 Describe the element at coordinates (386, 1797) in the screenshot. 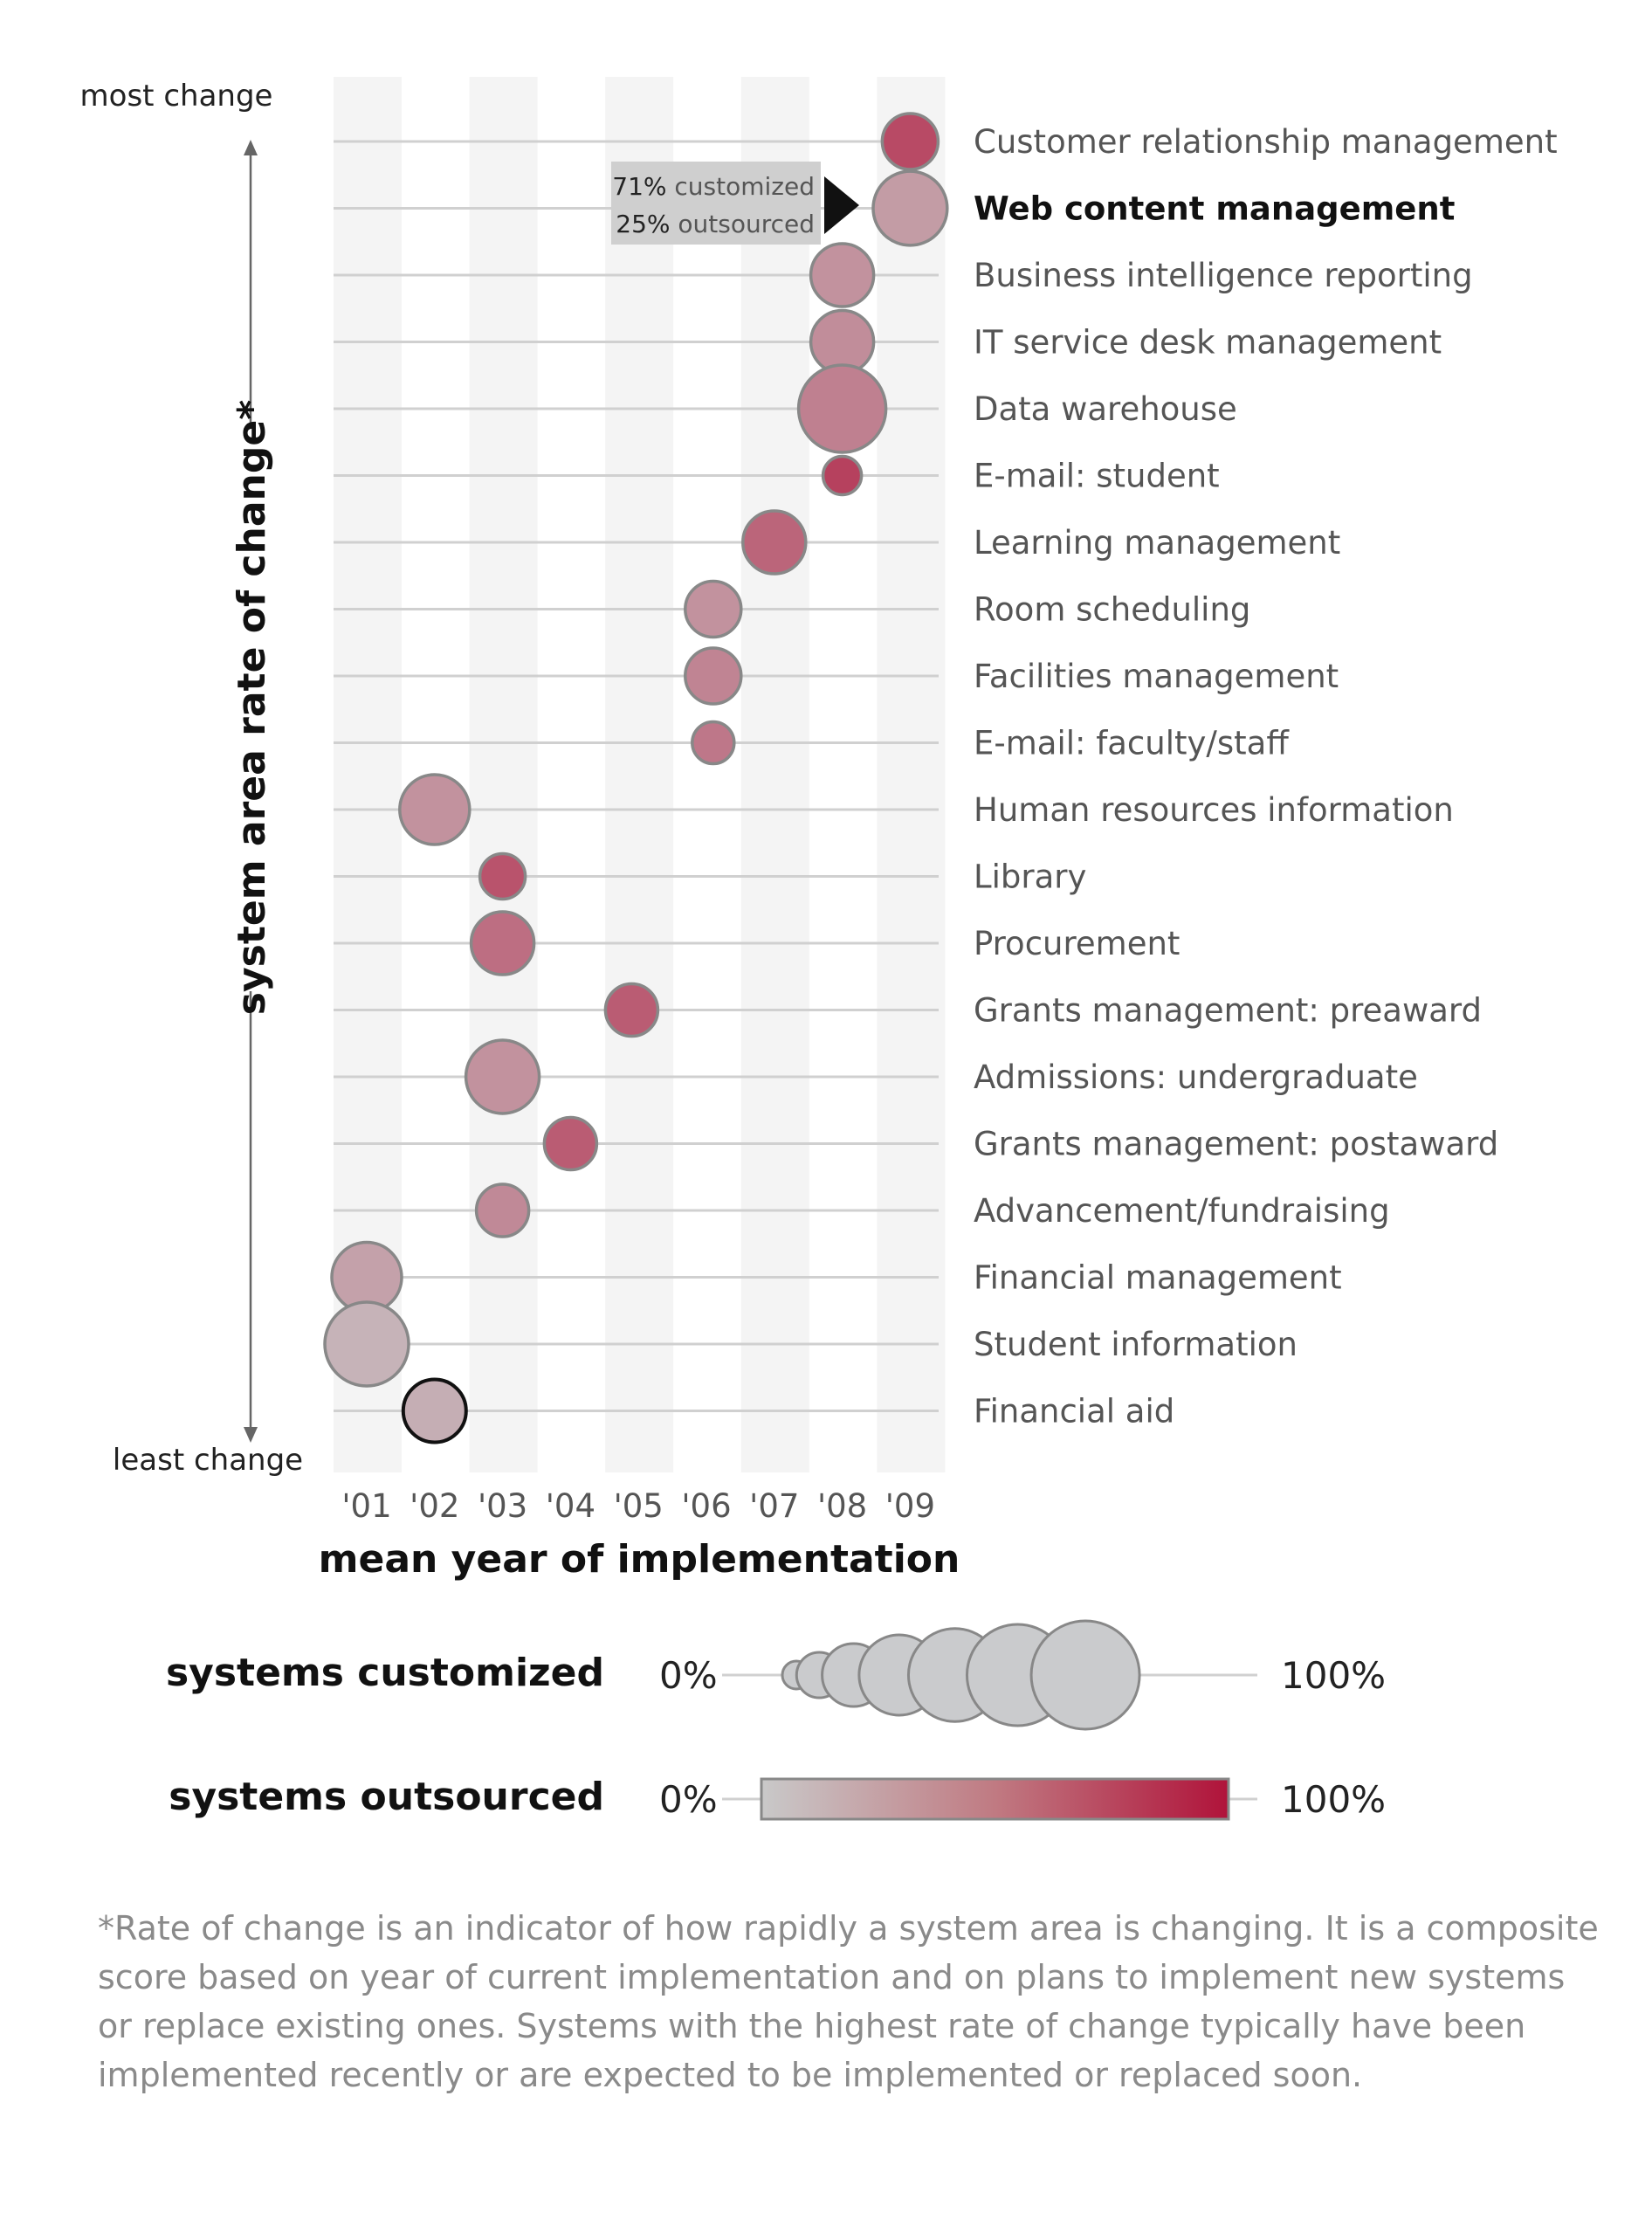

I see `legend-color-title: systems outsourced` at that location.